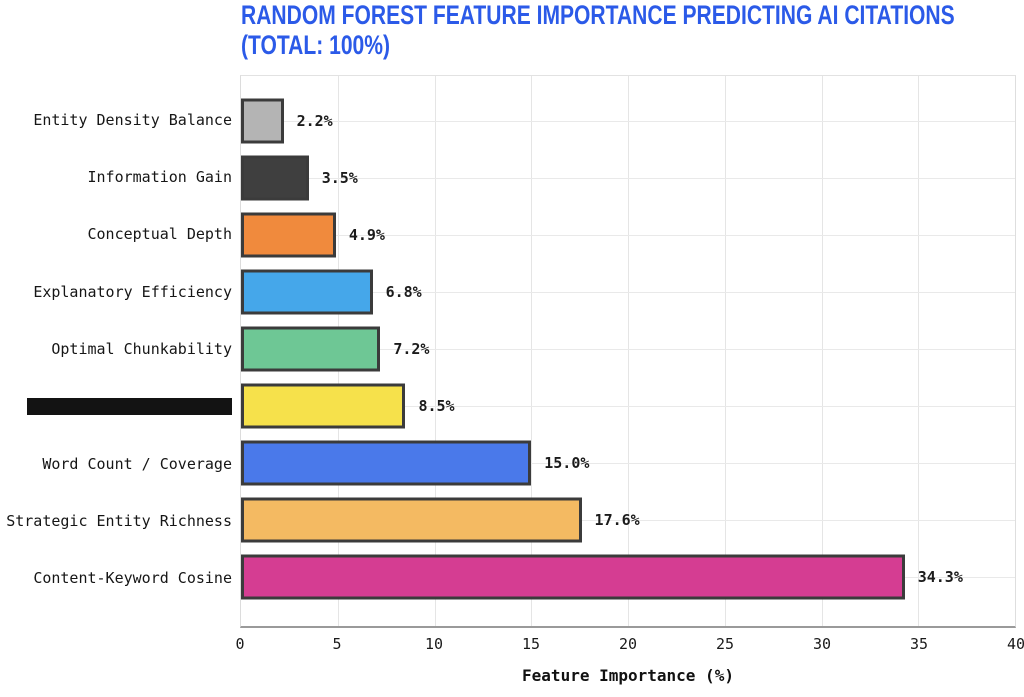  I want to click on chart-title-line2: (TOTAL: 100%), so click(316, 45).